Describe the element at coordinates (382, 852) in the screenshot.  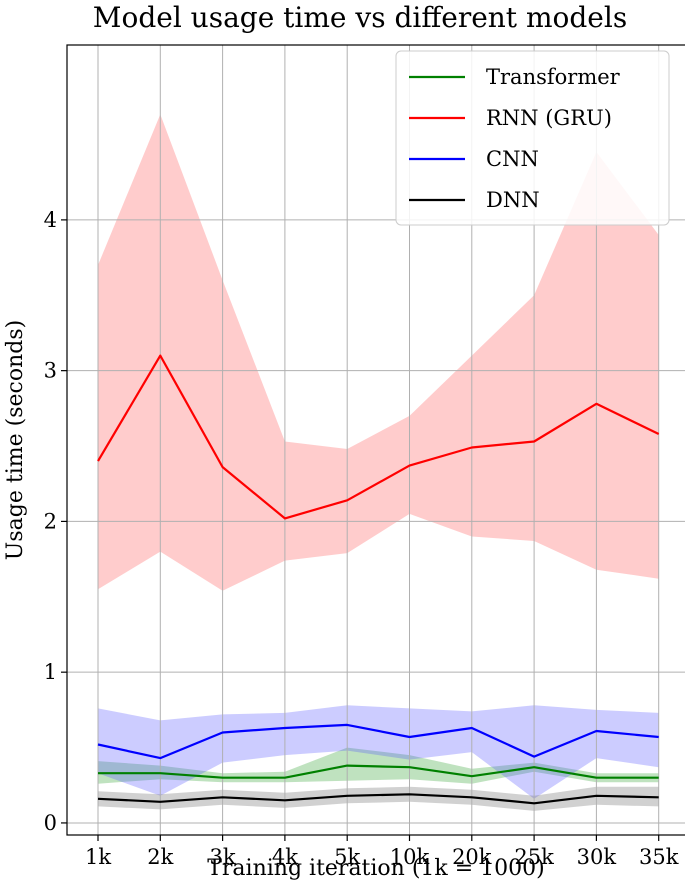
I see `x-axis-ticks: 1k 2k 3k 4k 5k 10k 20k 25k 30k 35k` at that location.